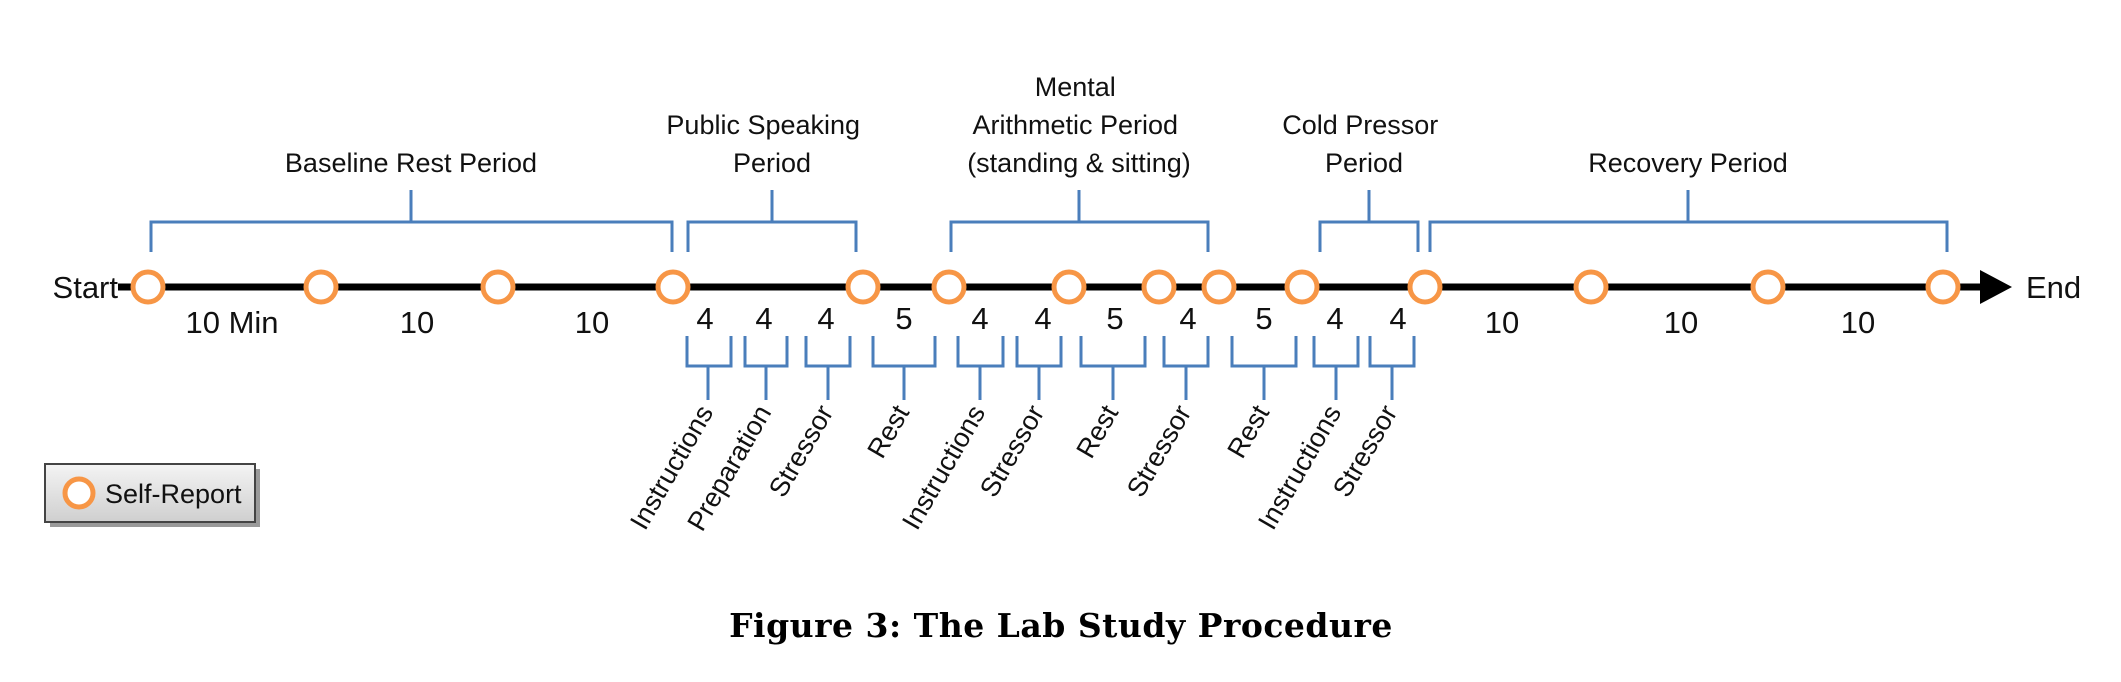 The height and width of the screenshot is (682, 2121). What do you see at coordinates (79, 493) in the screenshot?
I see `orange-circle-icon` at bounding box center [79, 493].